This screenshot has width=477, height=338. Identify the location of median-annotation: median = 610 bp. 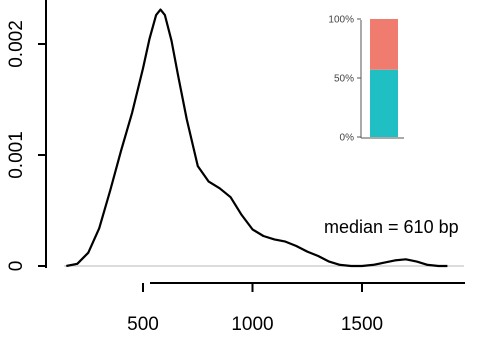
(391, 227).